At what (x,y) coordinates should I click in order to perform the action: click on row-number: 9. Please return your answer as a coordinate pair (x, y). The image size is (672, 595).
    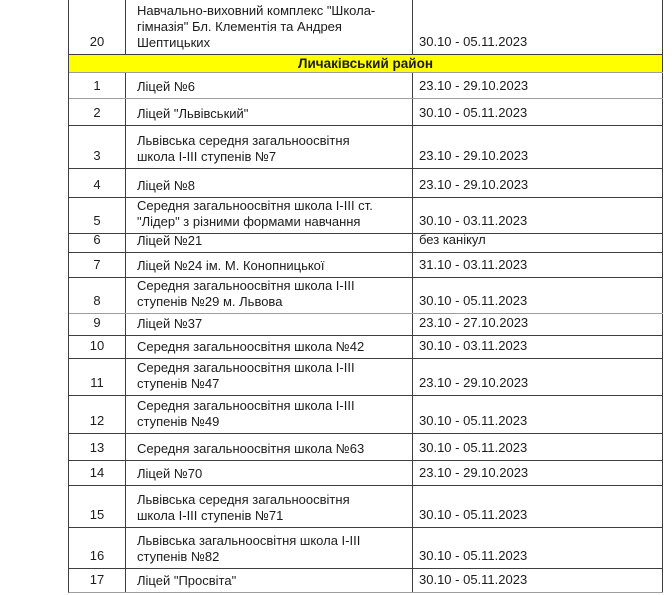
    Looking at the image, I should click on (97, 324).